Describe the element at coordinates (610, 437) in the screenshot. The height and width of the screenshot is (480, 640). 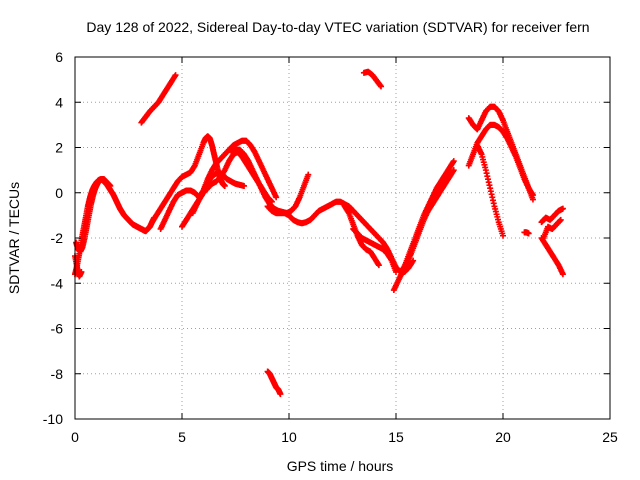
I see `x-tick-label: 25` at that location.